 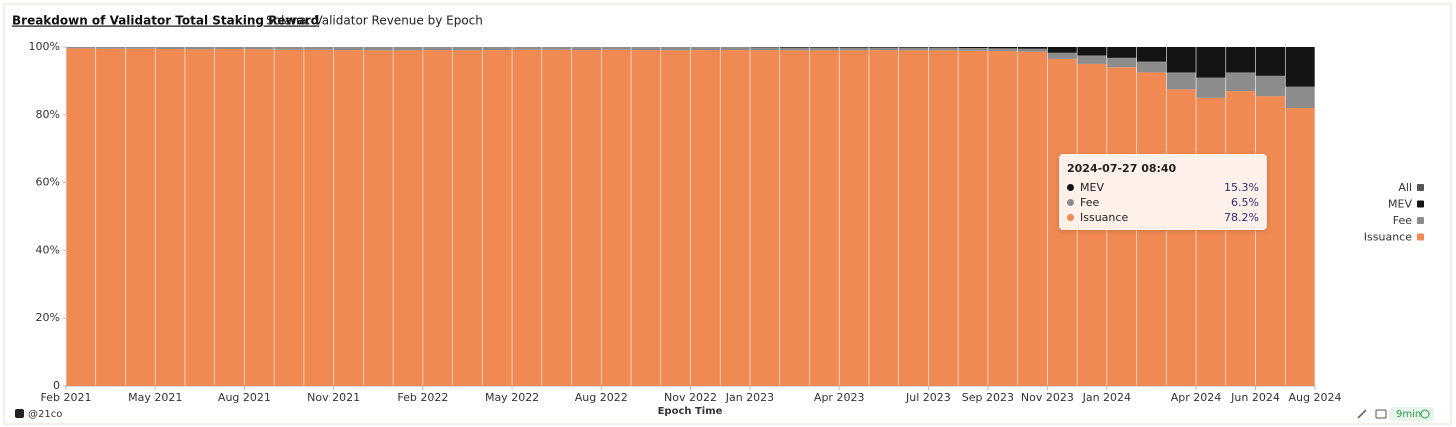 I want to click on legend-swatch, so click(x=1420, y=237).